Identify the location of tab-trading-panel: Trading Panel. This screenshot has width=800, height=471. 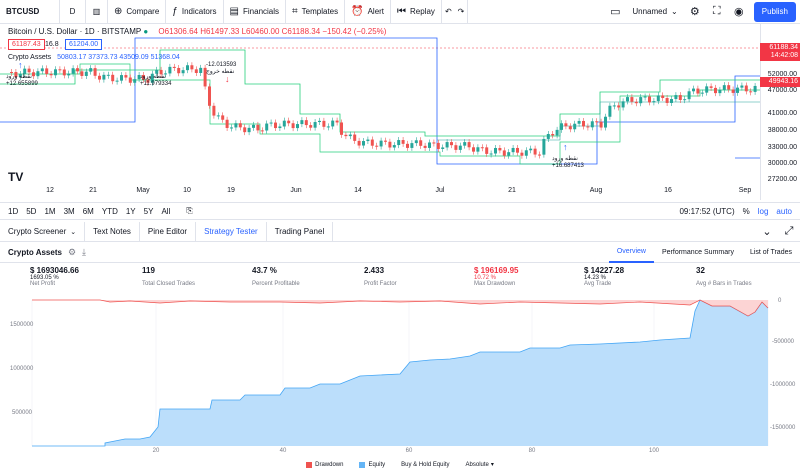
(300, 231).